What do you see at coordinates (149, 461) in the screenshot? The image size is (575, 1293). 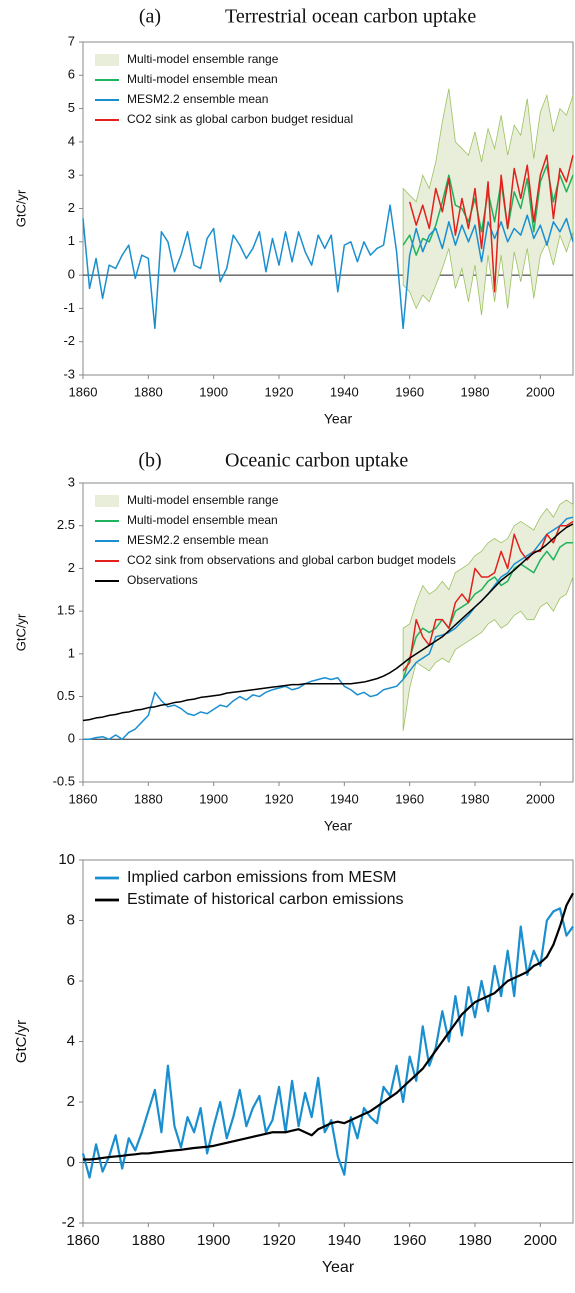 I see `panel-label: (b)` at bounding box center [149, 461].